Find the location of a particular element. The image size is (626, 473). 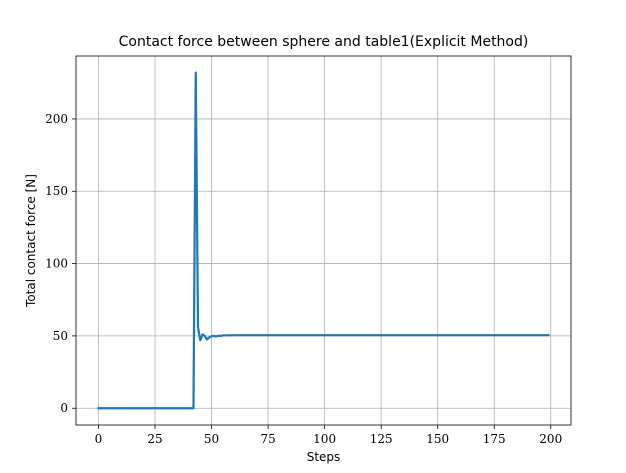

x-tick-label: 150 is located at coordinates (437, 439).